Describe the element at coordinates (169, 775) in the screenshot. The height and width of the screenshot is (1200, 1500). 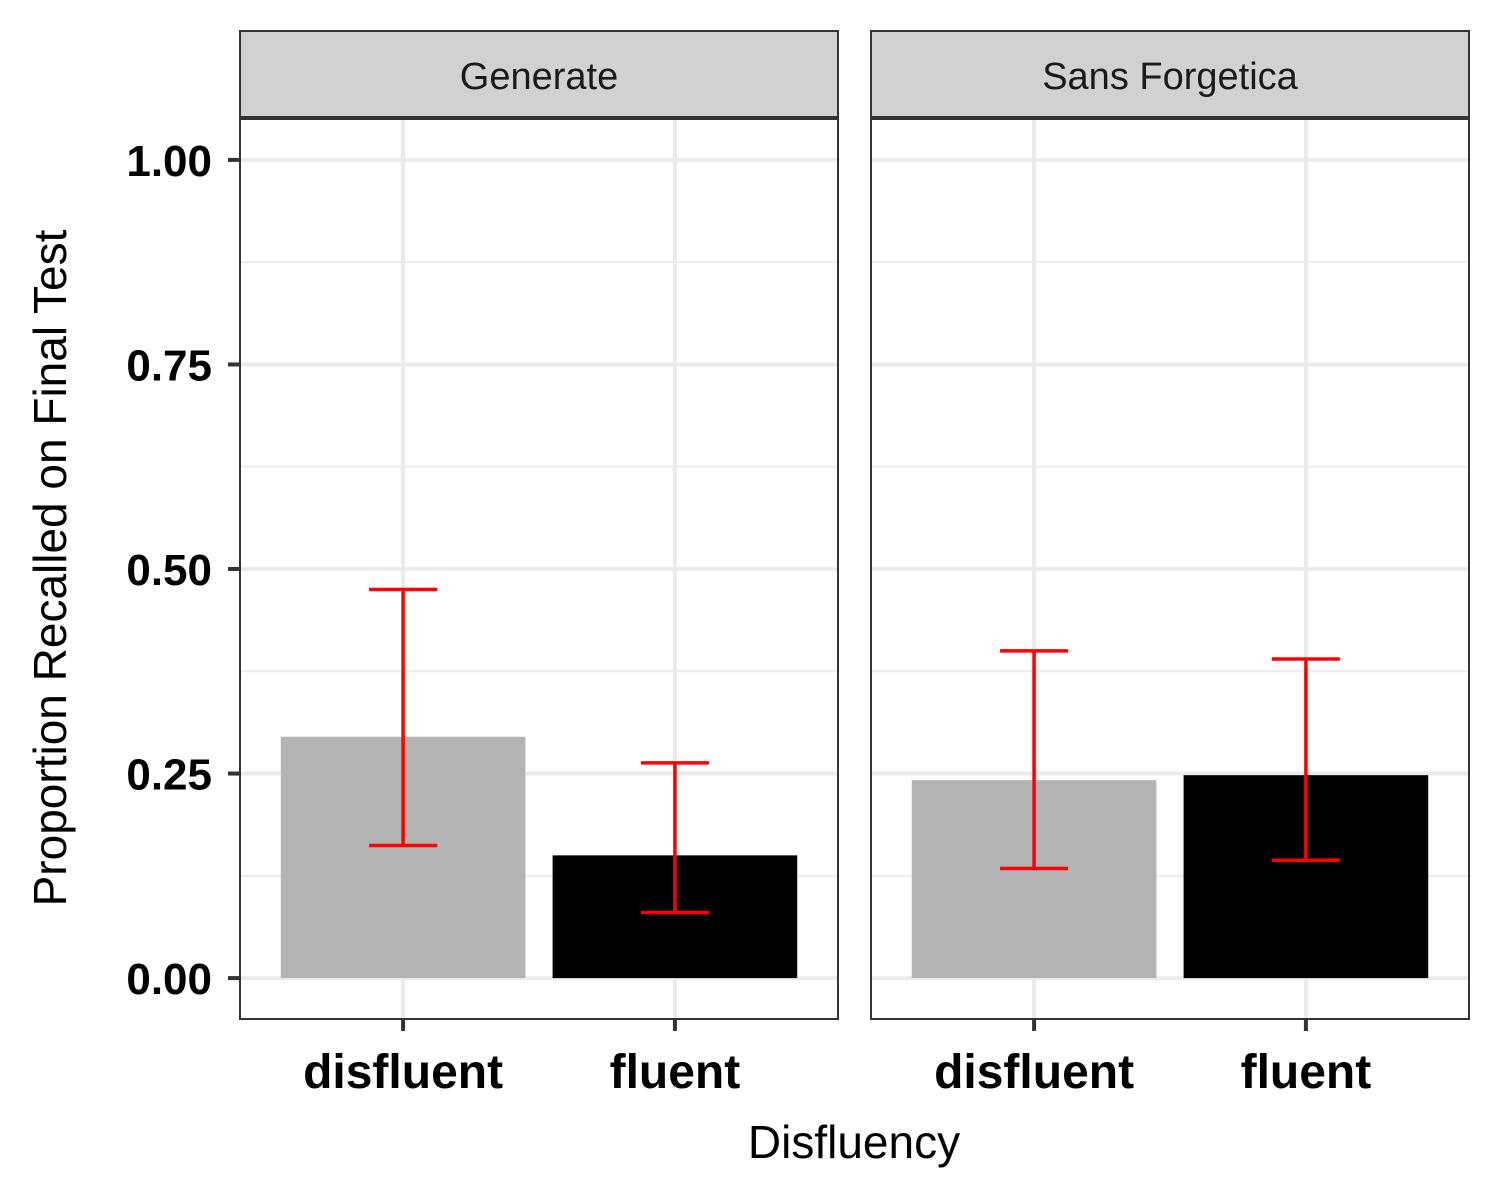
I see `y-tick-label: 0.25` at that location.